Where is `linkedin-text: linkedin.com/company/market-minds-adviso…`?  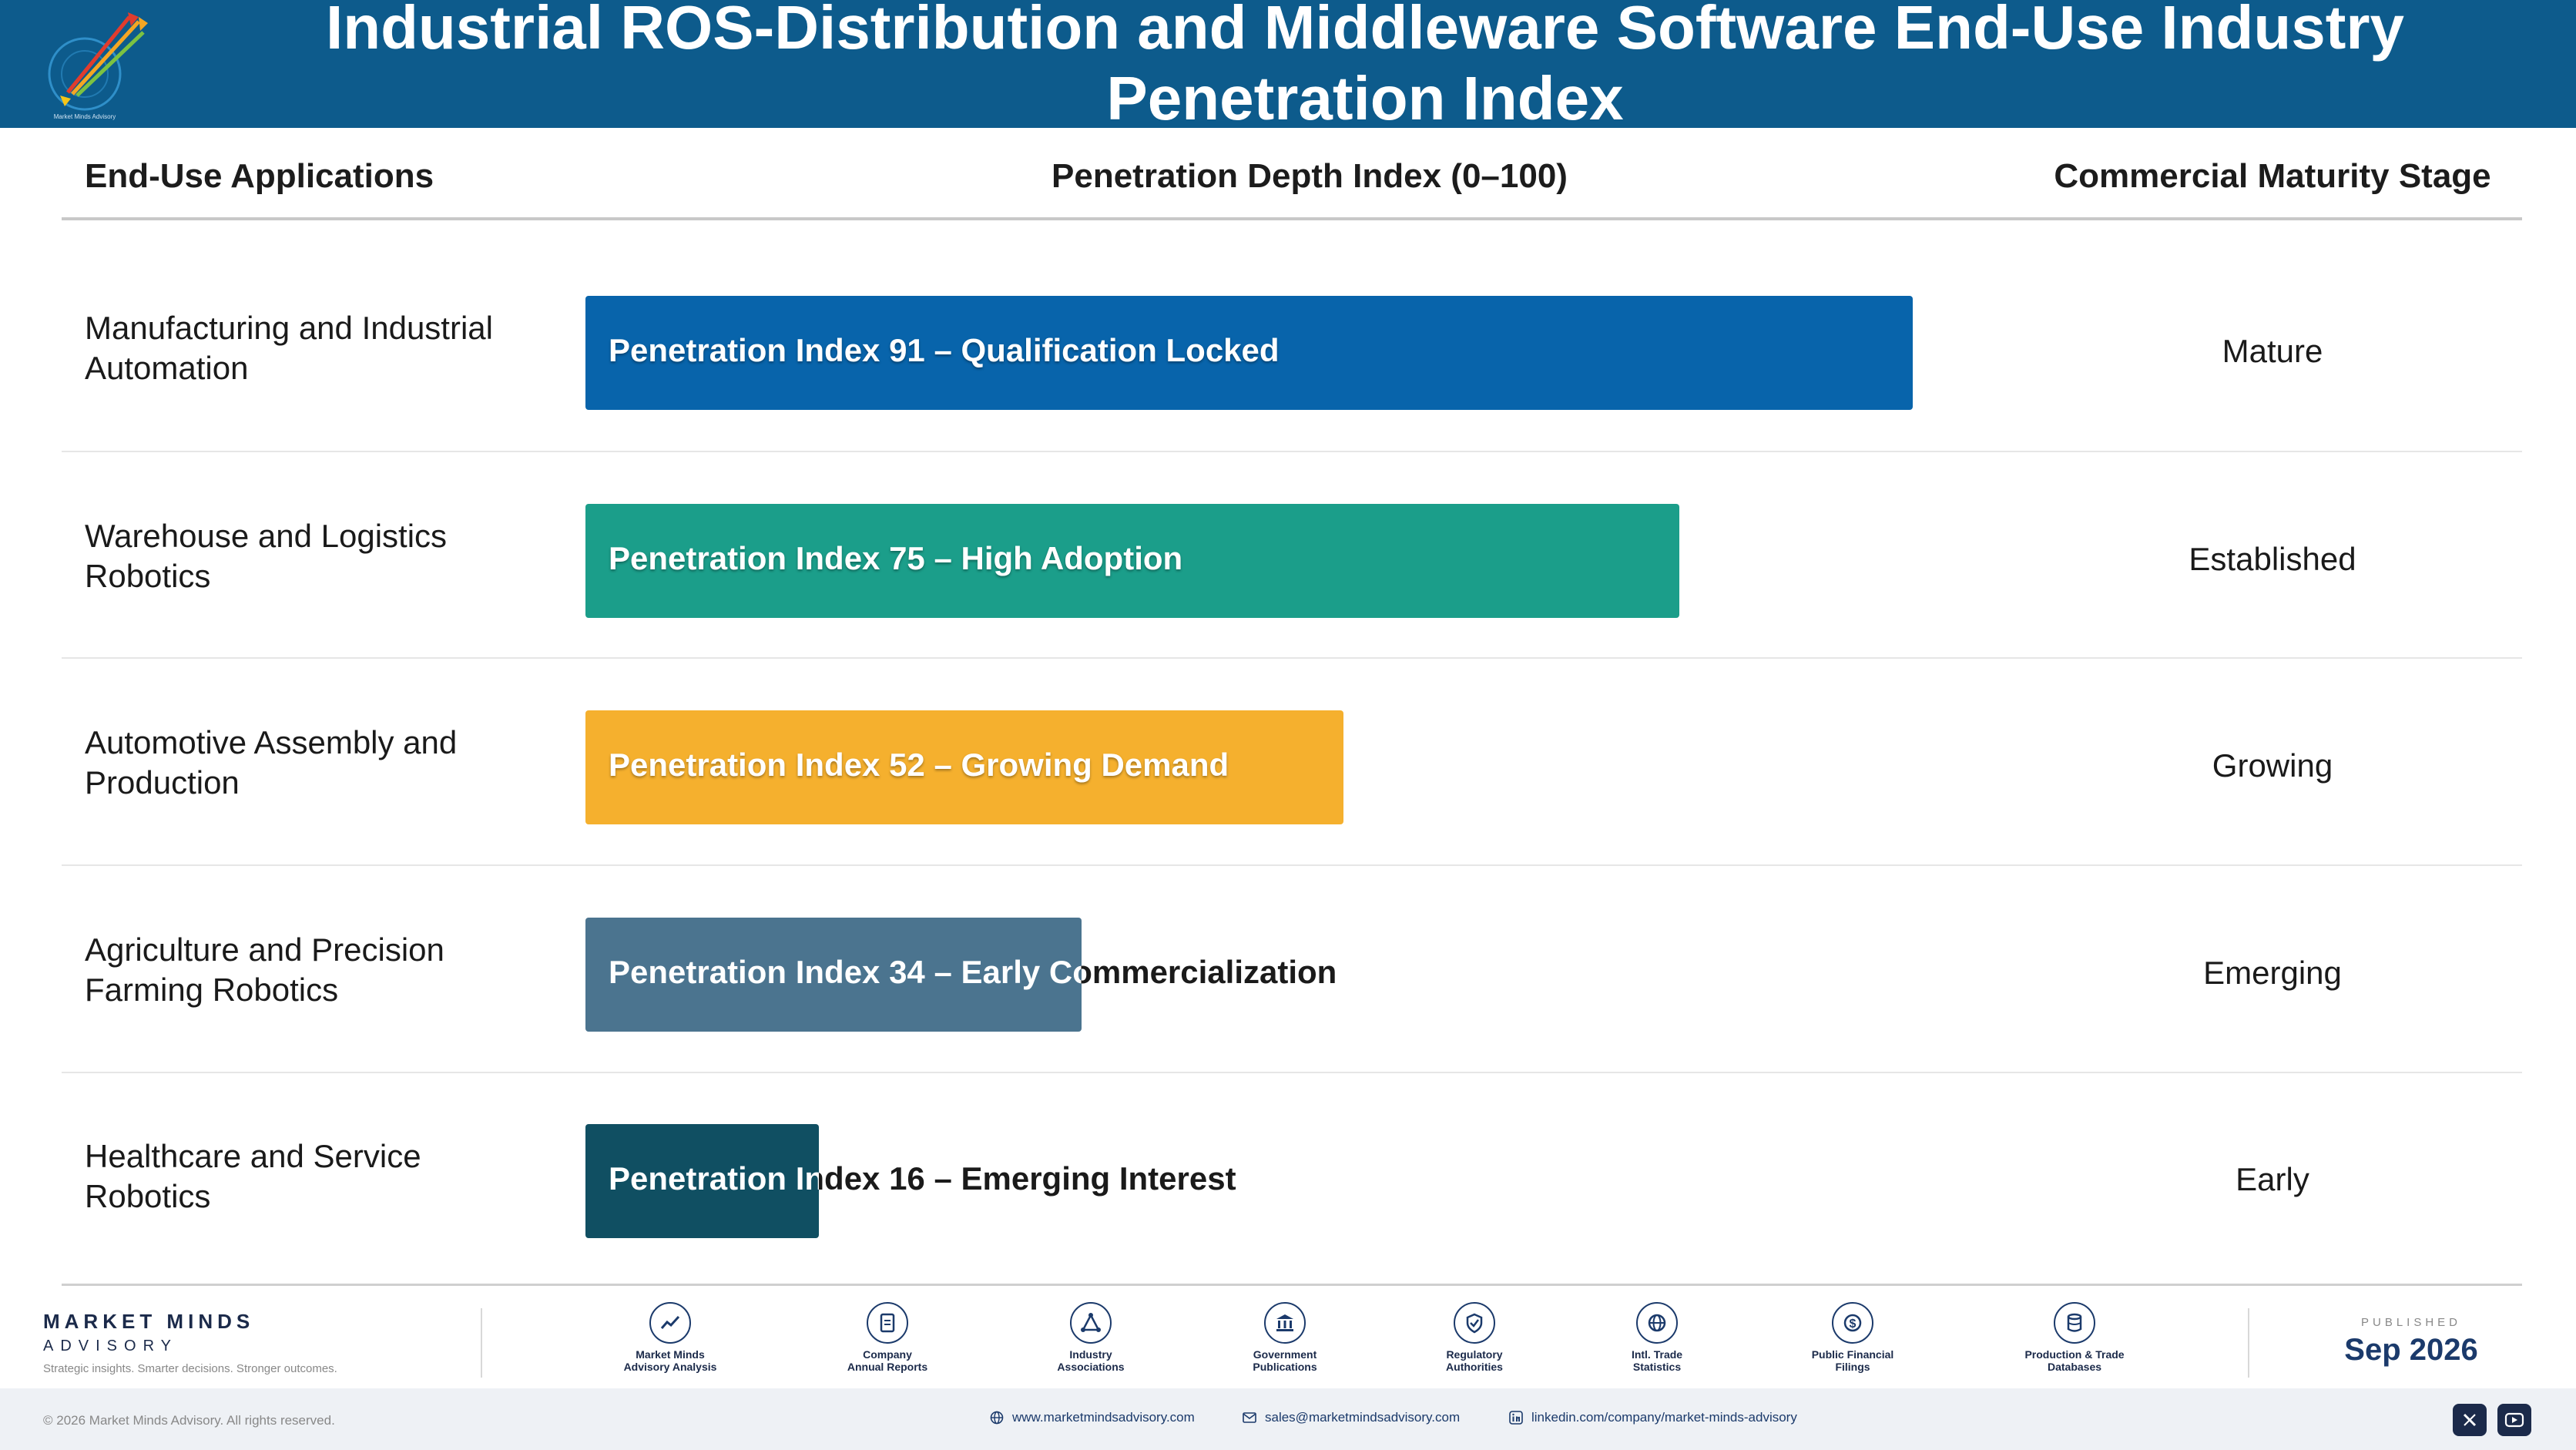
linkedin-text: linkedin.com/company/market-minds-adviso… is located at coordinates (1664, 1417).